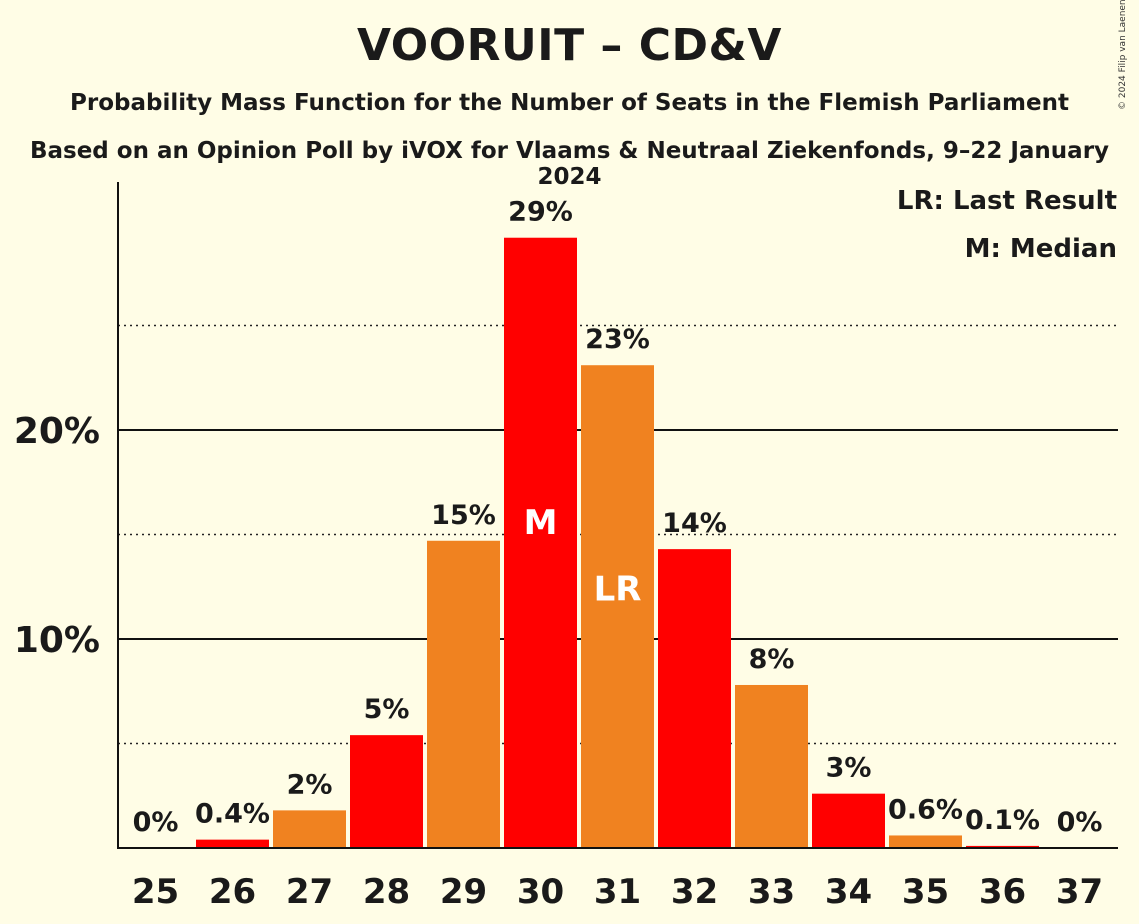 The width and height of the screenshot is (1139, 924). I want to click on legend-median: M: Median, so click(1041, 249).